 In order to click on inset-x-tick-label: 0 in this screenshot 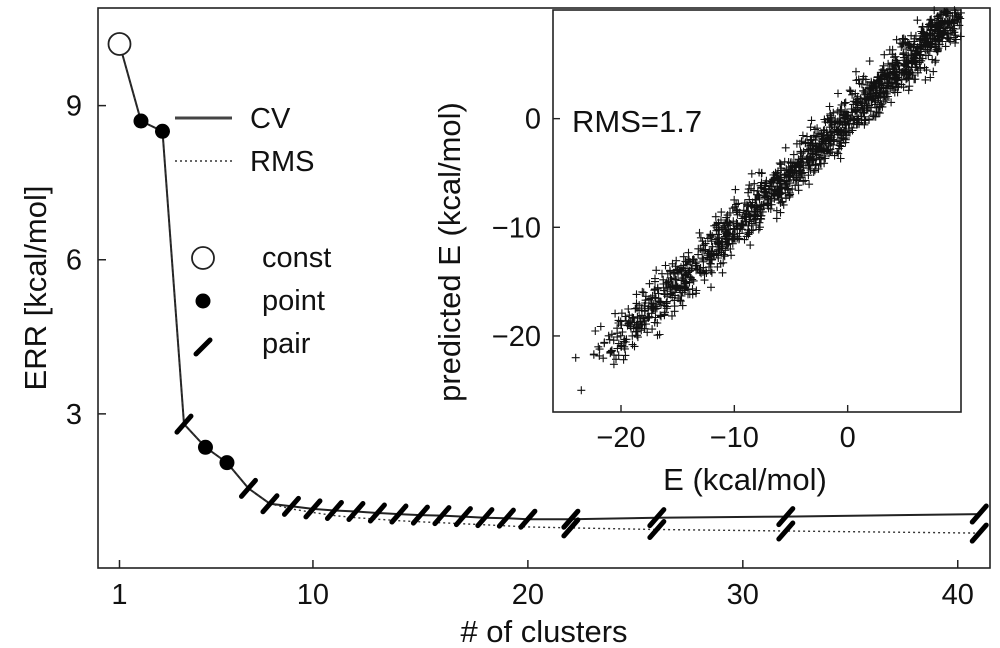, I will do `click(848, 438)`.